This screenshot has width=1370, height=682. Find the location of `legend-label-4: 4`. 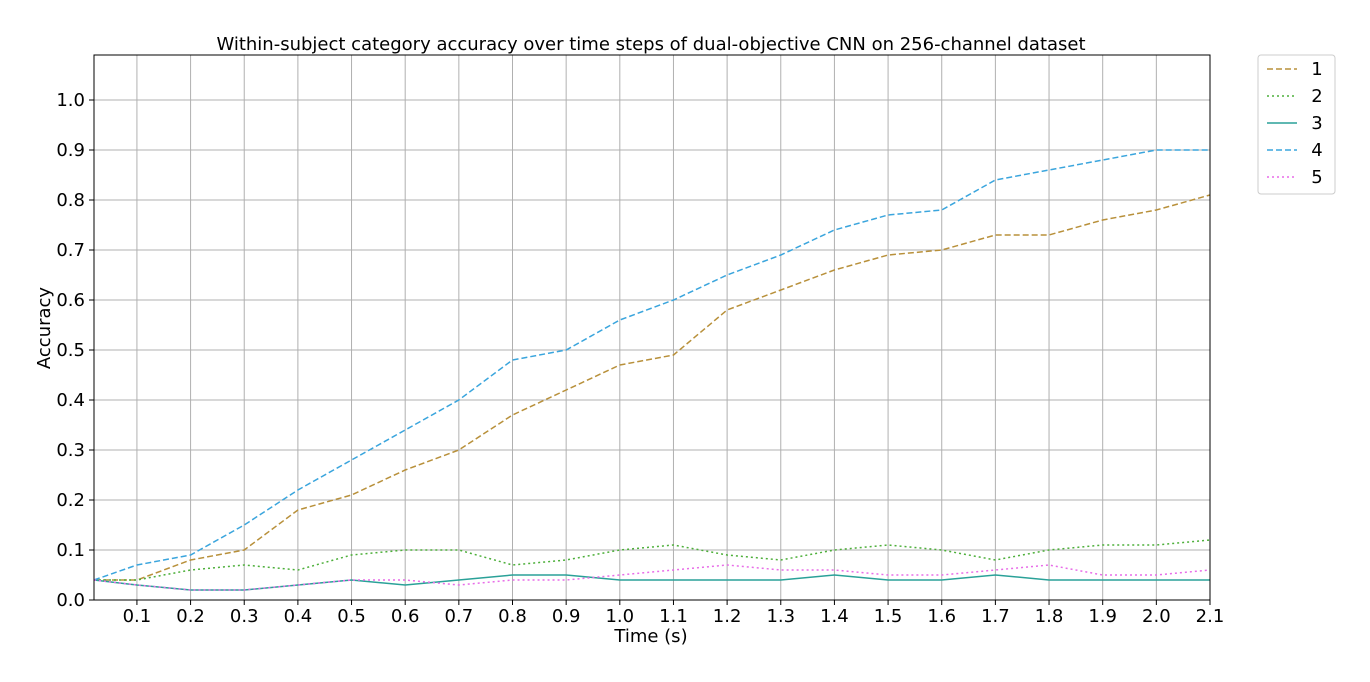

legend-label-4: 4 is located at coordinates (1316, 150).